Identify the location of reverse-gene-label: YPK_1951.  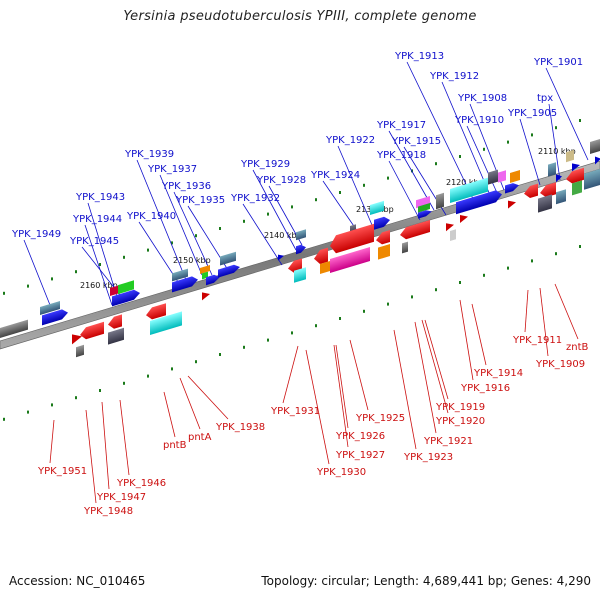
(62, 471).